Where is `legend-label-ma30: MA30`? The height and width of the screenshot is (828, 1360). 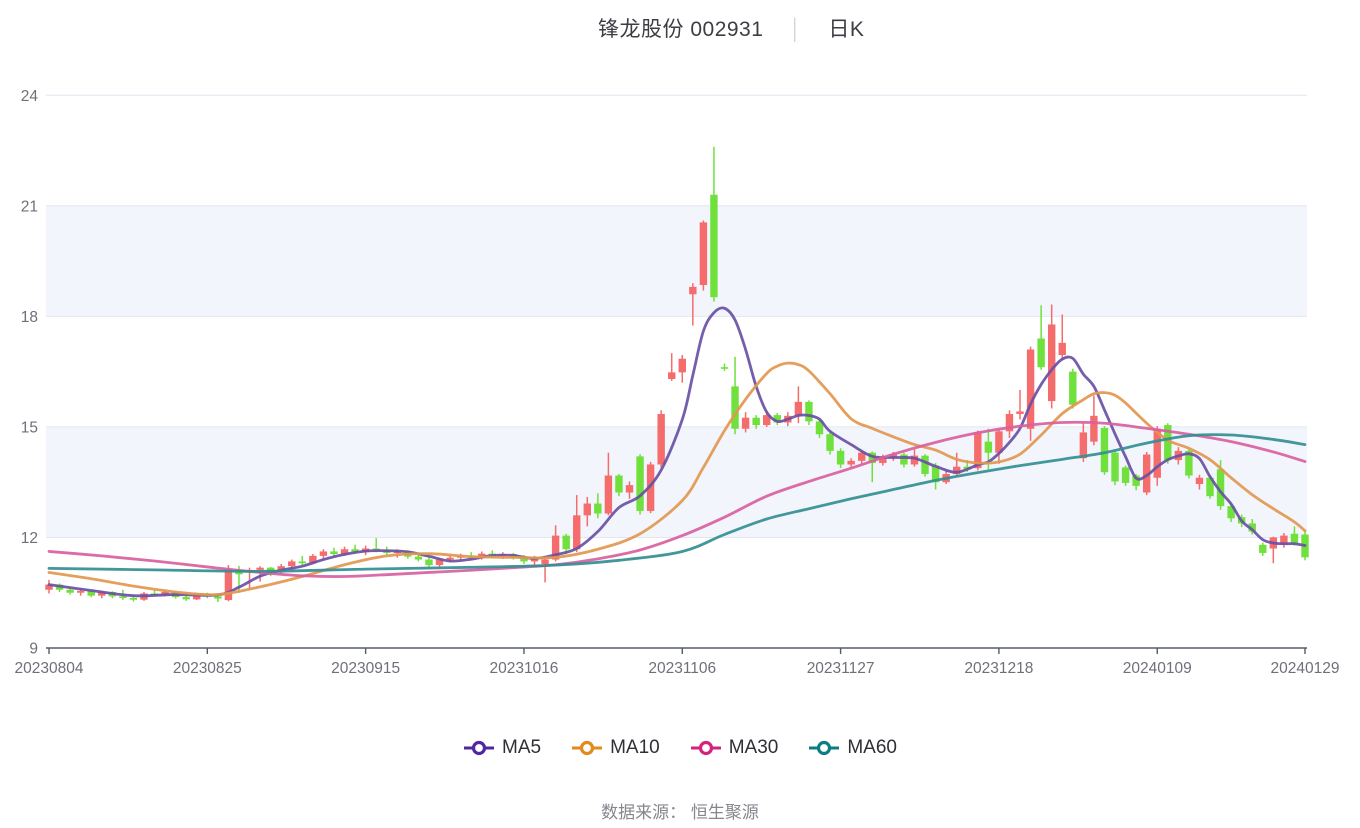
legend-label-ma30: MA30 is located at coordinates (753, 747).